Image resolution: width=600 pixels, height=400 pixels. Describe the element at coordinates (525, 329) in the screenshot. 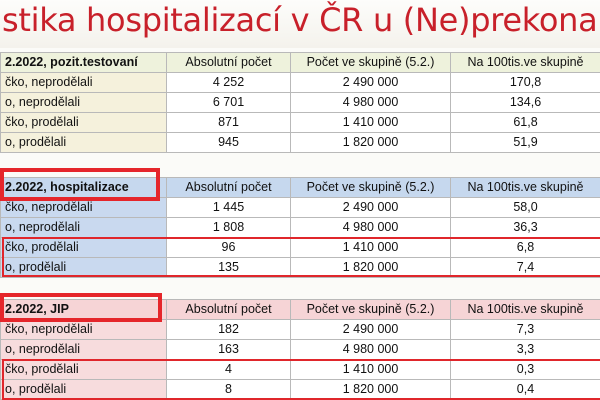

I see `cell-per-100k: 7,3` at that location.